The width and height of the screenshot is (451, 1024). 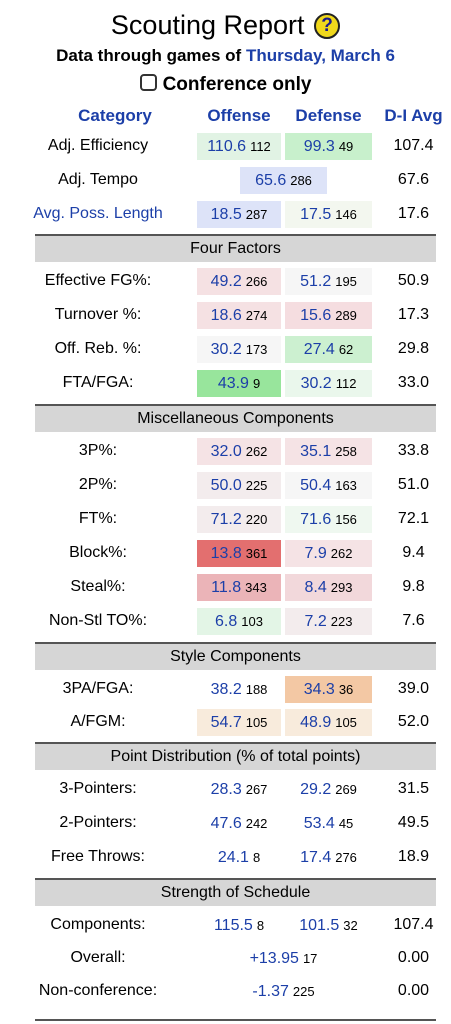 I want to click on stat-value-link: 47.6, so click(x=226, y=823).